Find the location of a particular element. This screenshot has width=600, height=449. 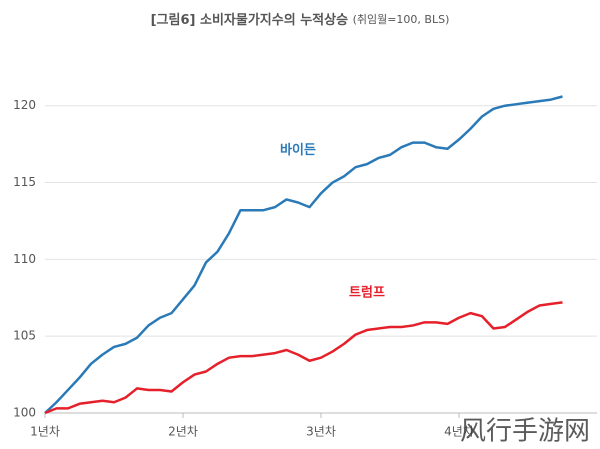

y-tick-label: 120 is located at coordinates (24, 105).